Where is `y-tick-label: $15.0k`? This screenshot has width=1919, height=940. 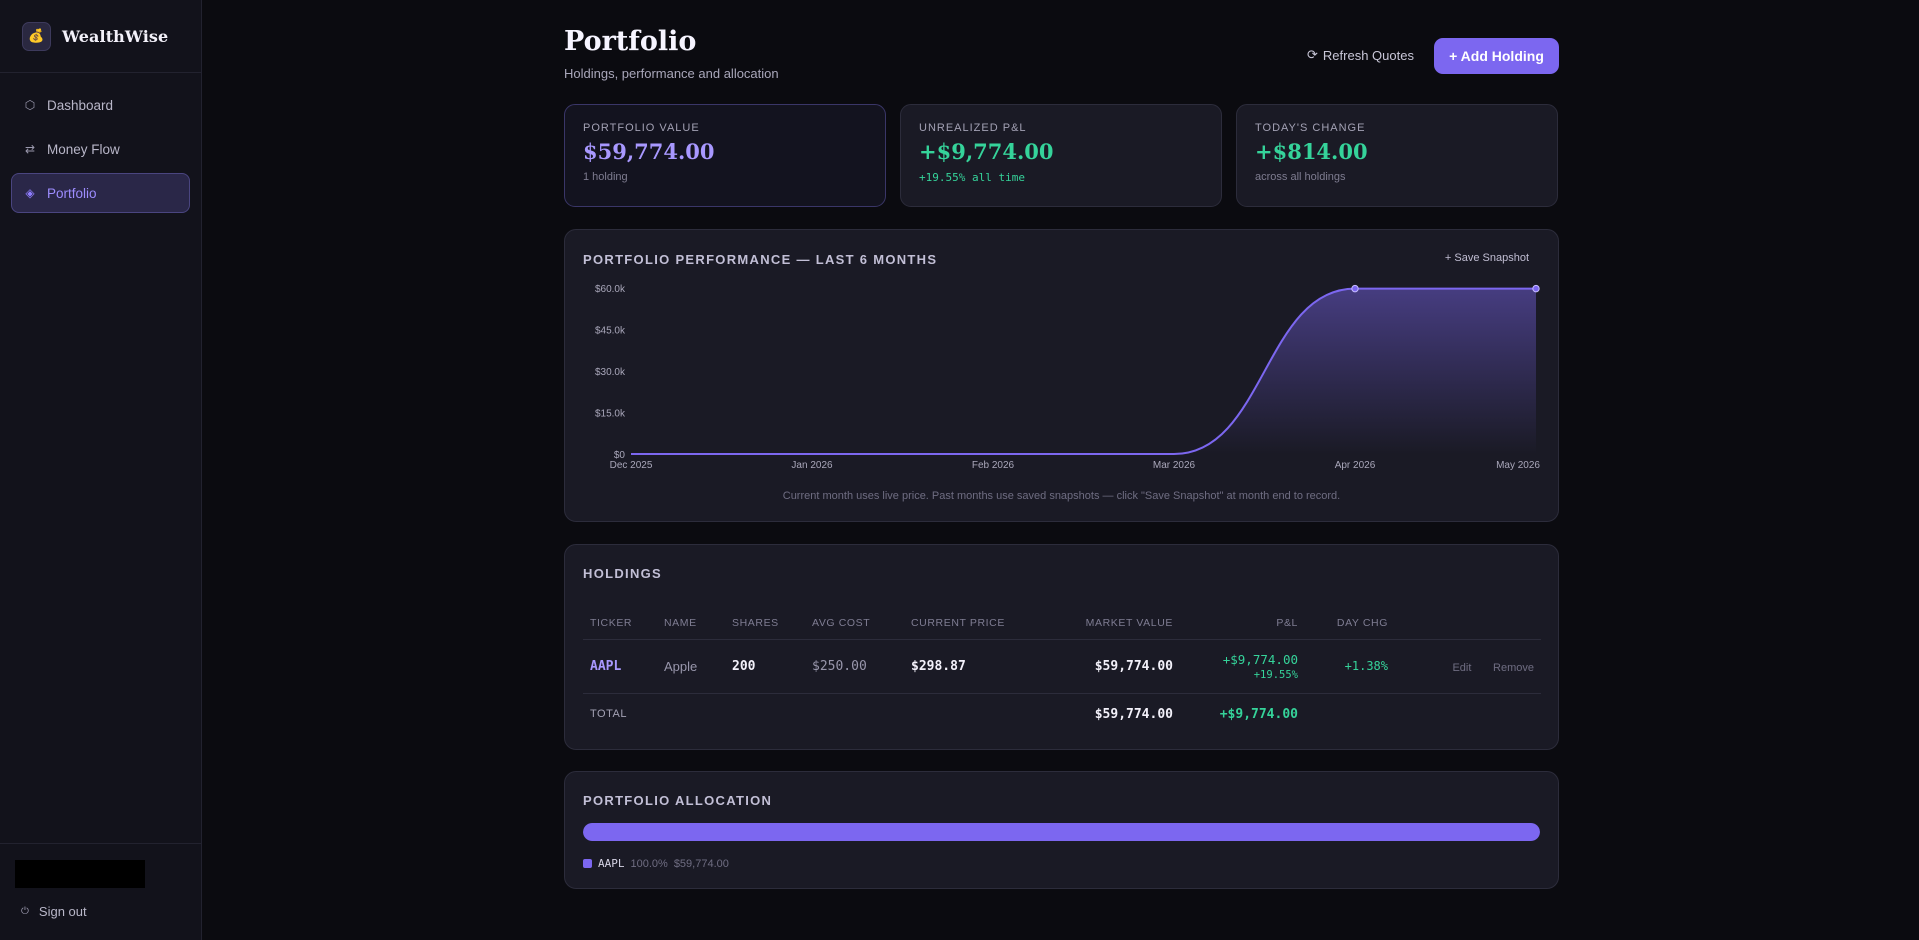 y-tick-label: $15.0k is located at coordinates (610, 414).